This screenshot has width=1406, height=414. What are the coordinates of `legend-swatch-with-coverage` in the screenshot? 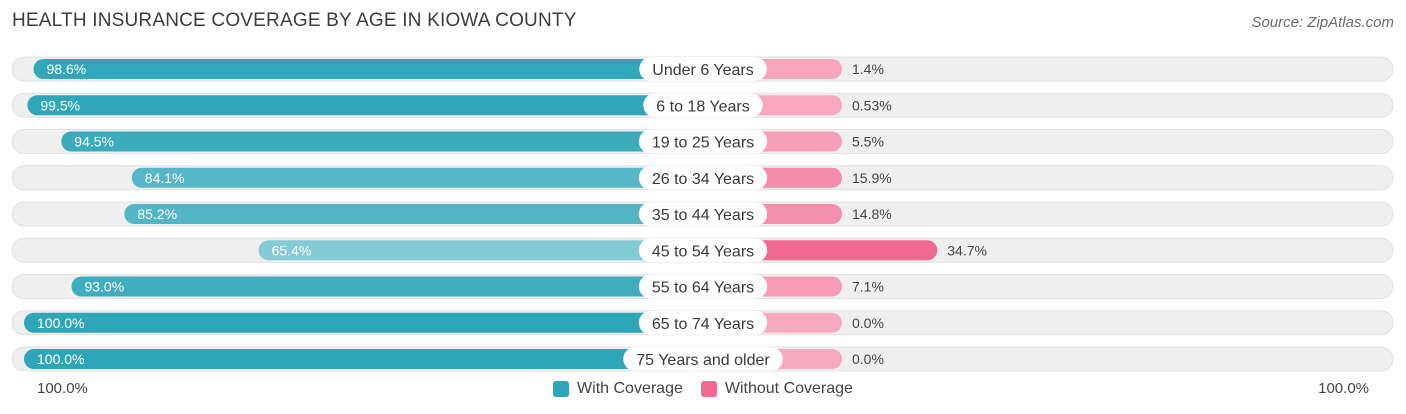 It's located at (561, 389).